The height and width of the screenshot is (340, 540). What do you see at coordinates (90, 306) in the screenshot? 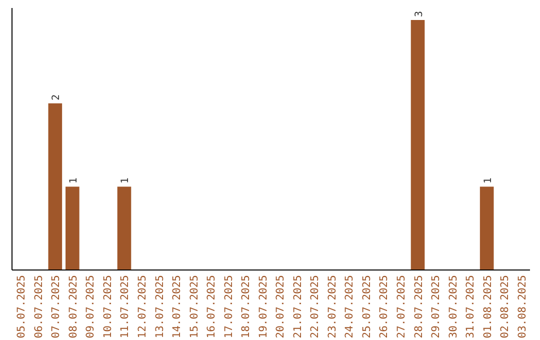
I see `x-tick-label: 09.07.2025` at bounding box center [90, 306].